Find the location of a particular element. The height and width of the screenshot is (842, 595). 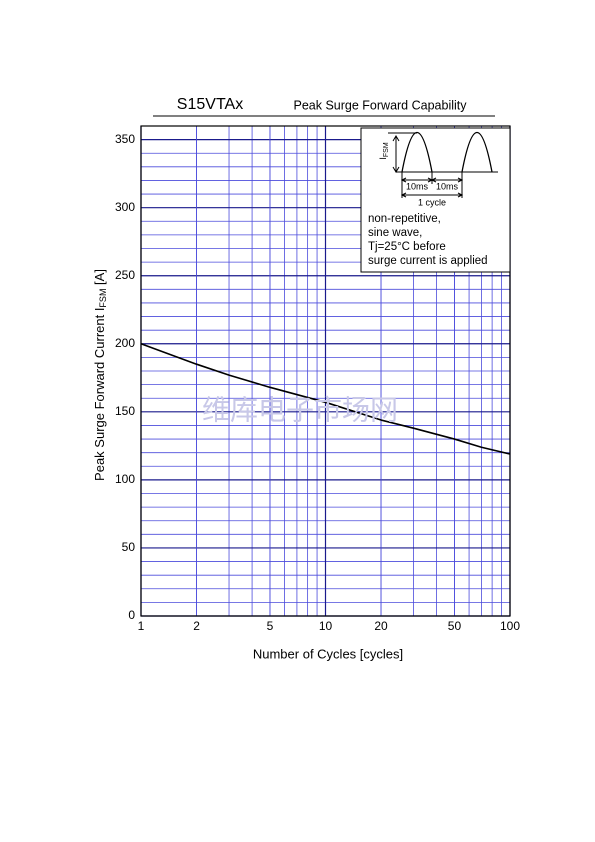

chart-subtitle: Peak Surge Forward Capability is located at coordinates (381, 105).